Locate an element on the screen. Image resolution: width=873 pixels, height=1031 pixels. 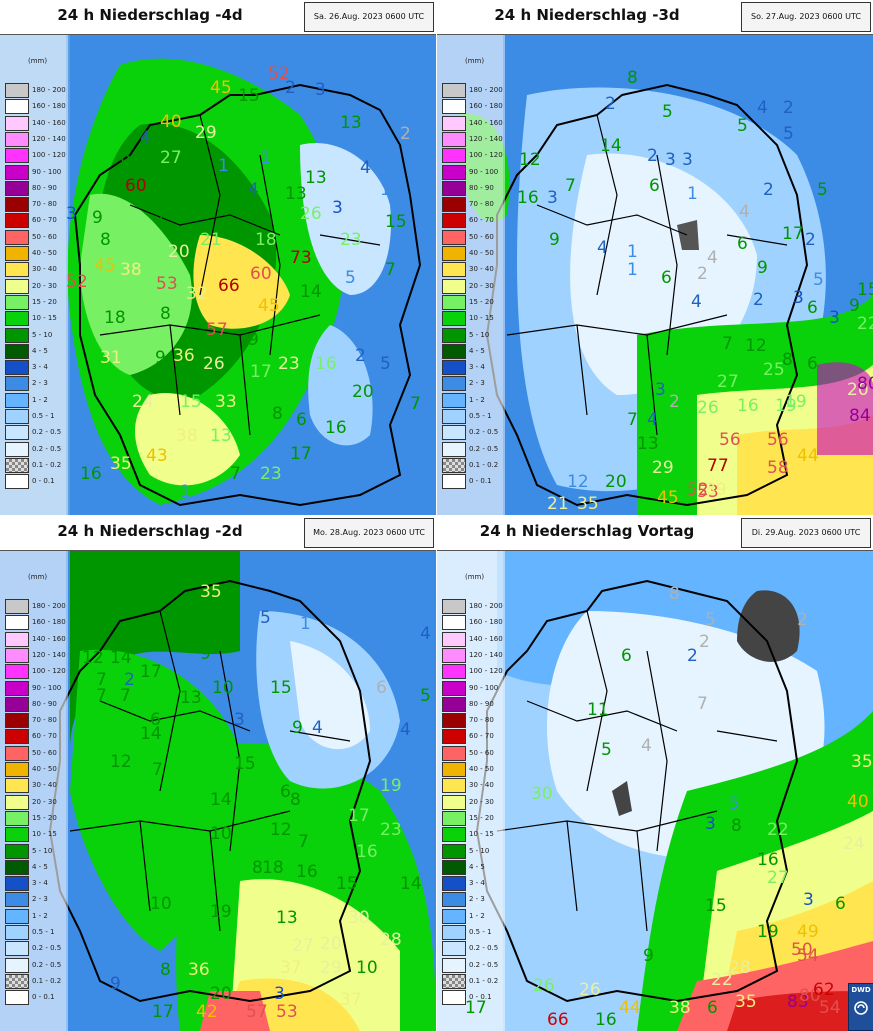
precip-value-label: 73 is located at coordinates (301, 258).